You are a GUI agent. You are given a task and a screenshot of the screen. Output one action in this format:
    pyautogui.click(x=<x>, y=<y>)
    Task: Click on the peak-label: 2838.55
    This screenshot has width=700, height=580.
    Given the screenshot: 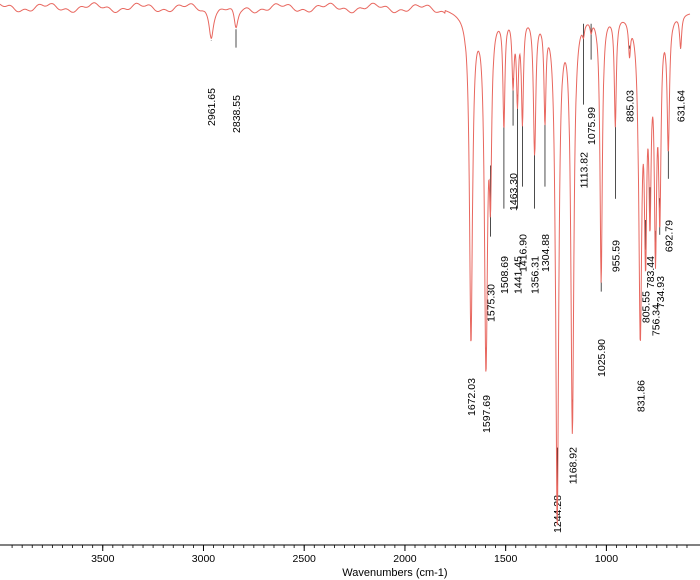 What is the action you would take?
    pyautogui.click(x=237, y=114)
    